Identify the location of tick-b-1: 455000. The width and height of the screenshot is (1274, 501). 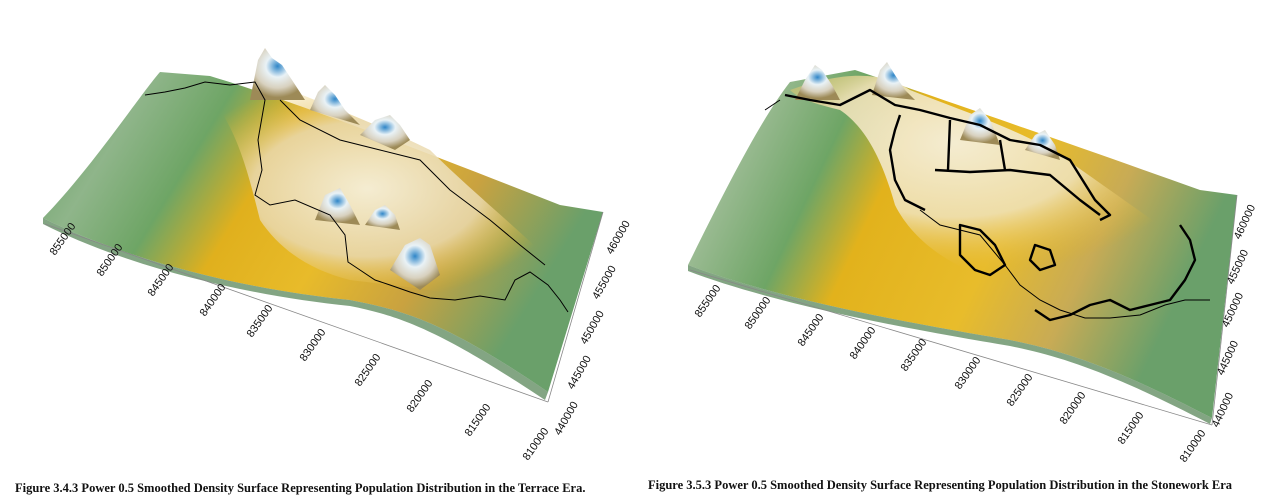
(604, 283).